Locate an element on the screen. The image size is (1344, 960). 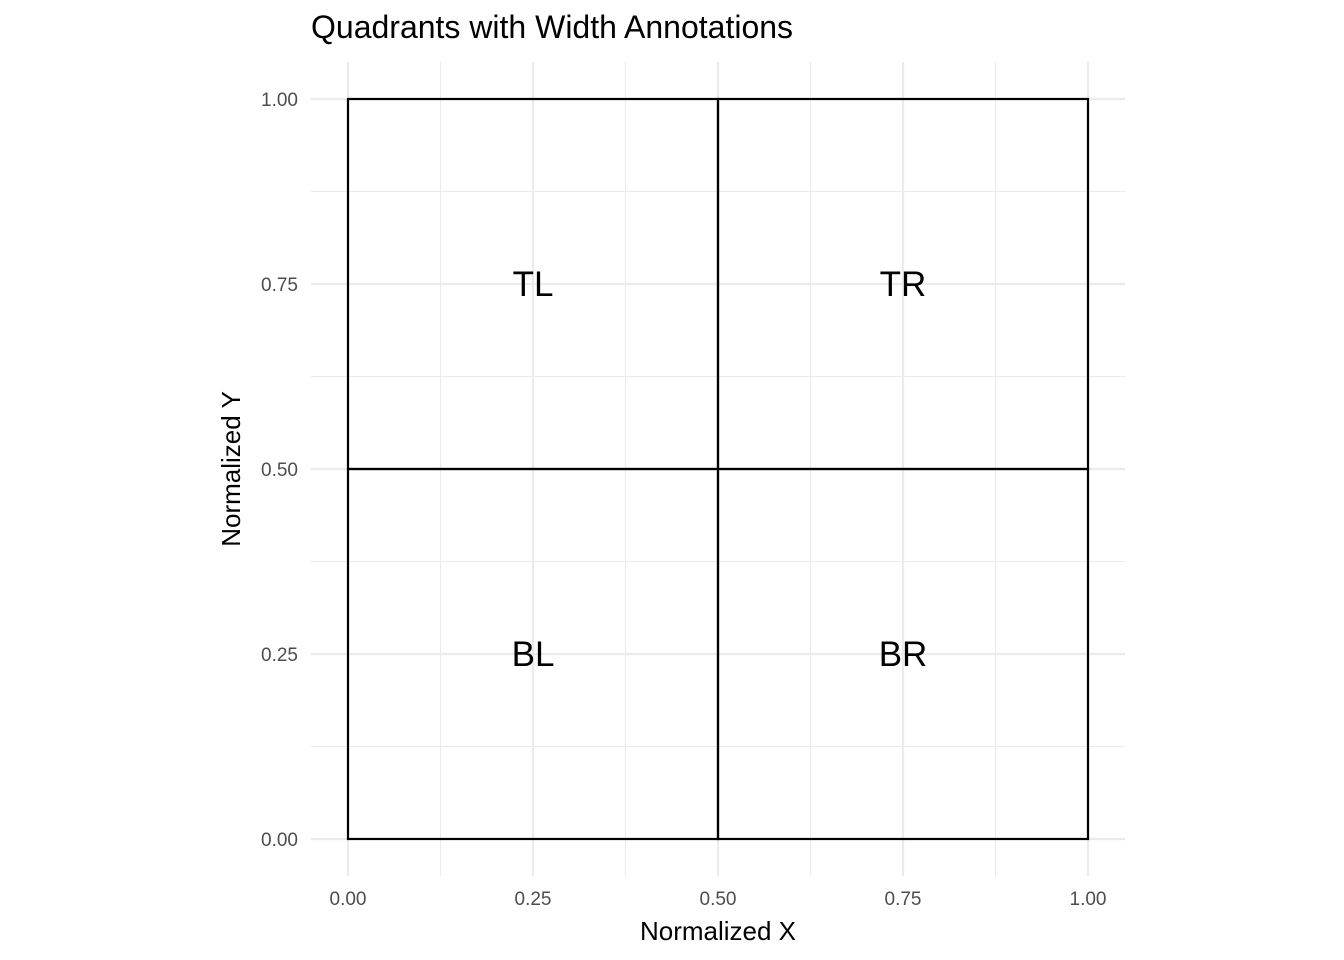
x-axis-label: Normalized X is located at coordinates (718, 931).